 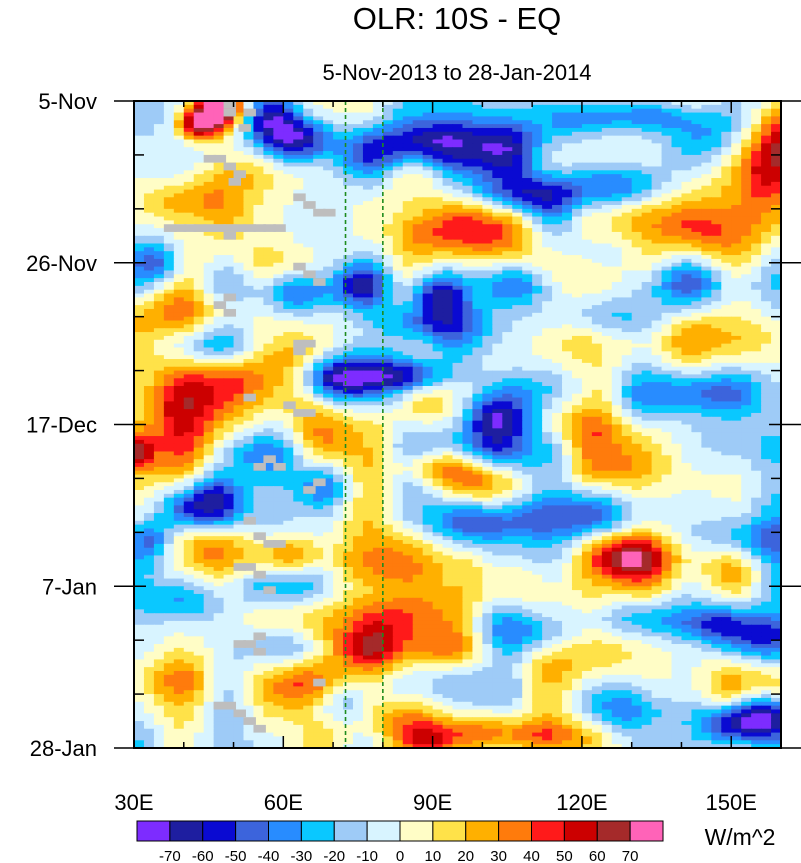 I want to click on chart-title: OLR: 10S - EQ, so click(x=457, y=18).